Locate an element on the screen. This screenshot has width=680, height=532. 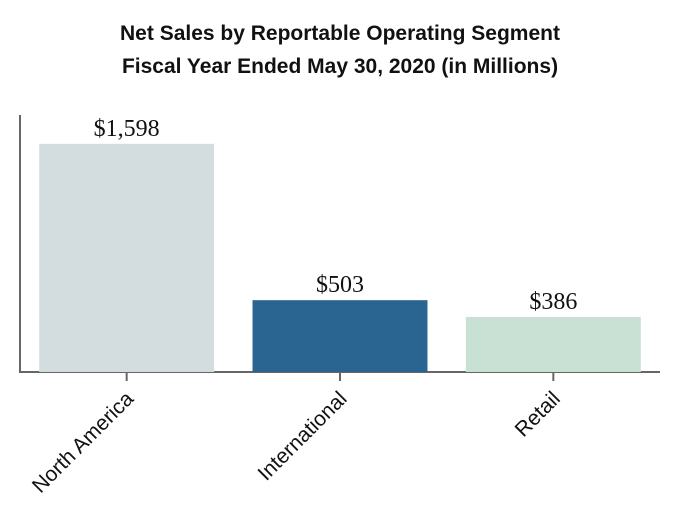
value-label: $503 is located at coordinates (340, 285).